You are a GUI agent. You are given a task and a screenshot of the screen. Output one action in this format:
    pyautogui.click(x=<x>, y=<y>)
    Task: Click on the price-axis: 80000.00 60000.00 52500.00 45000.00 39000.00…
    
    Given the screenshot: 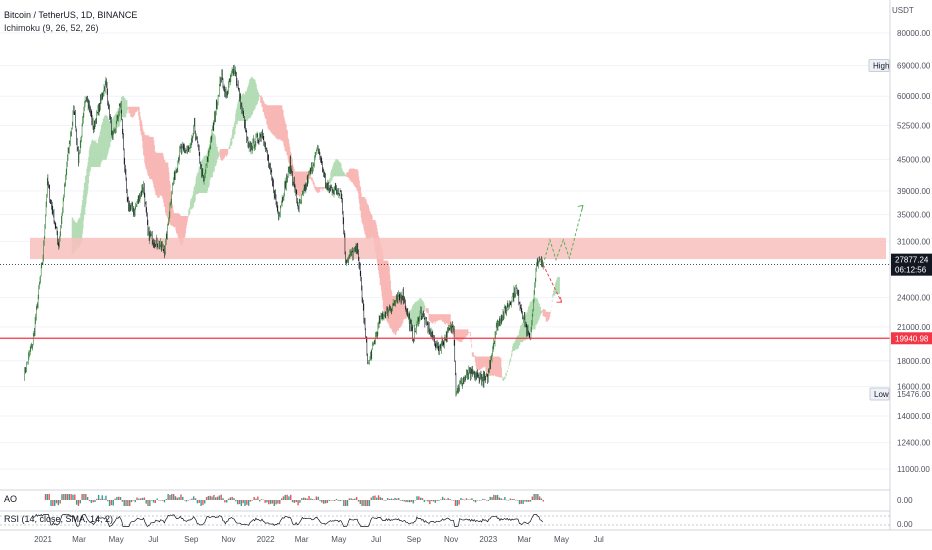 What is the action you would take?
    pyautogui.click(x=914, y=251)
    